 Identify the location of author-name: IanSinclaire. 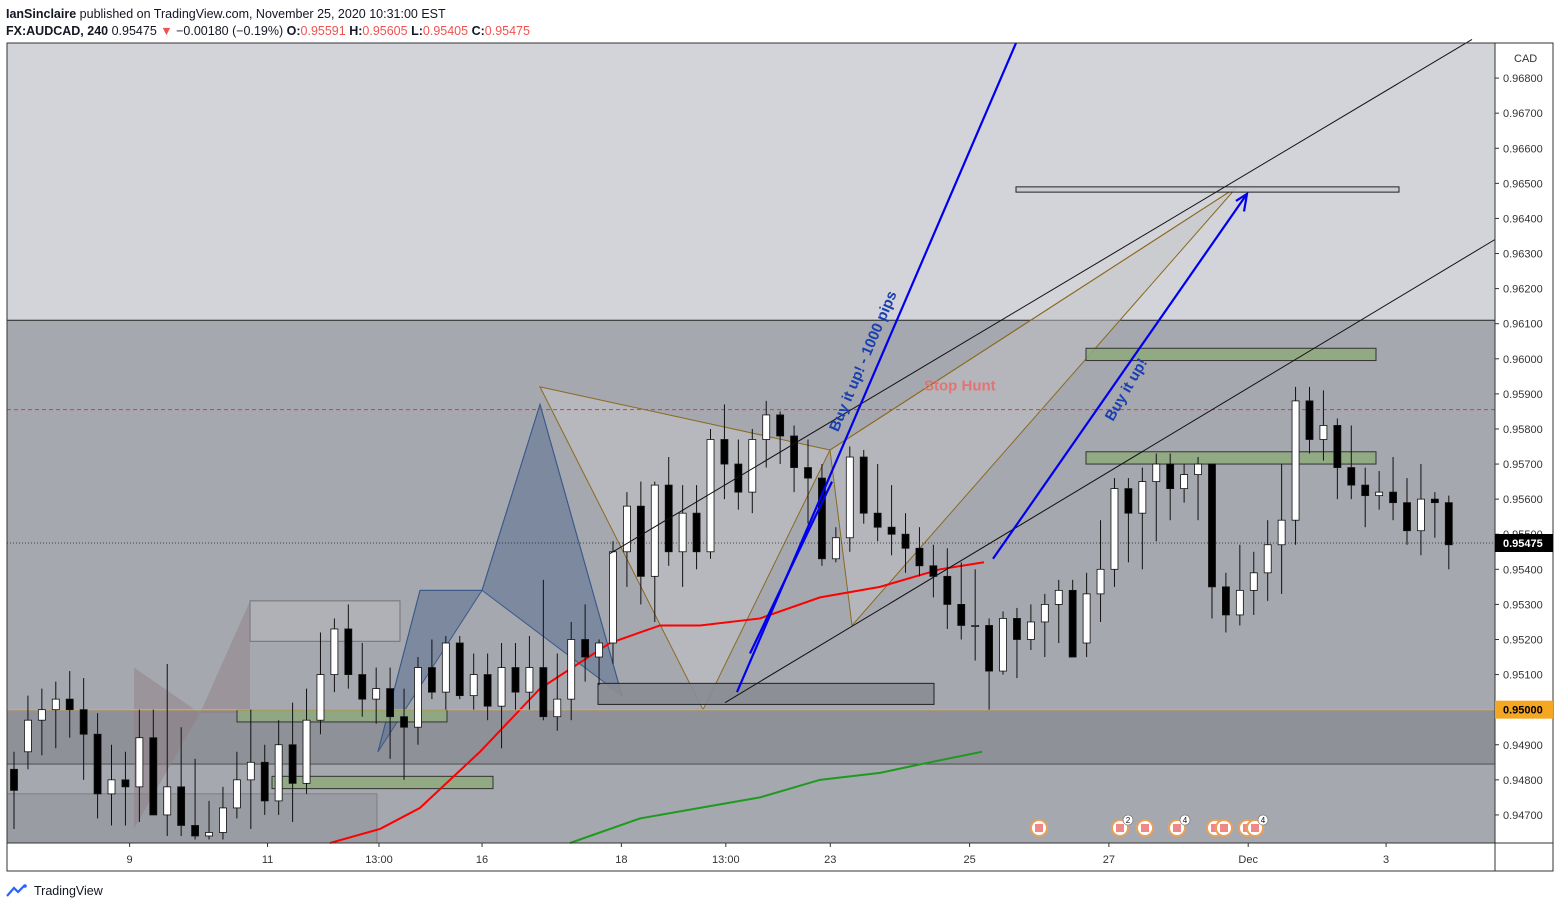
(41, 14).